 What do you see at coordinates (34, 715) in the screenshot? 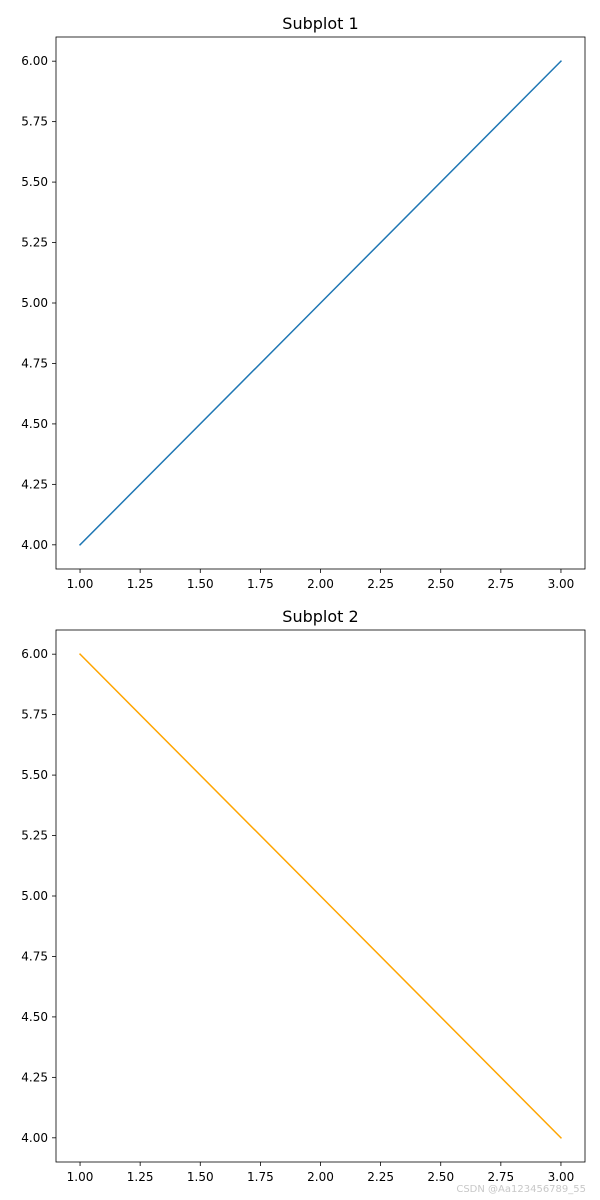
I see `subplot-2-y-tick-label: 5.75` at bounding box center [34, 715].